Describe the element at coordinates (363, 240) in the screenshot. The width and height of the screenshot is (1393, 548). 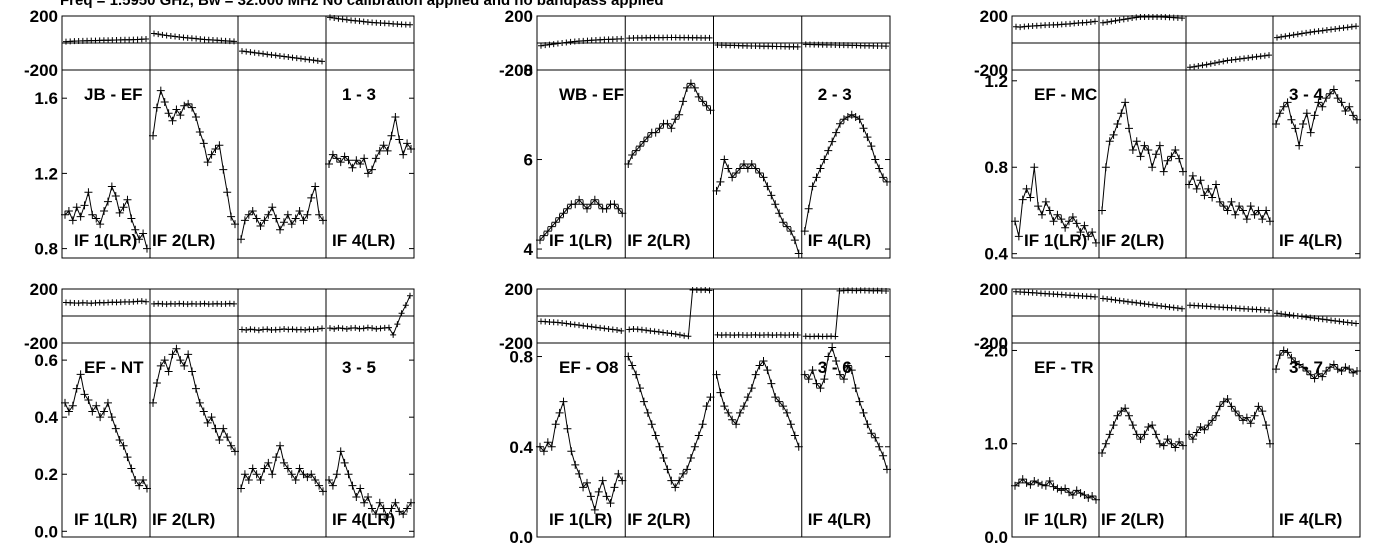
I see `if-label: IF 4(LR)` at that location.